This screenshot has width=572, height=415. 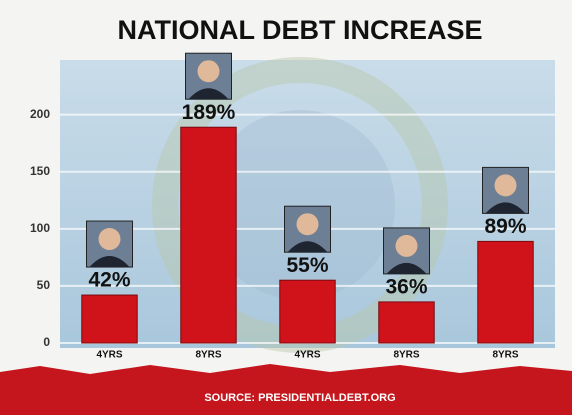 I want to click on y-tick-label: 200, so click(x=40, y=114).